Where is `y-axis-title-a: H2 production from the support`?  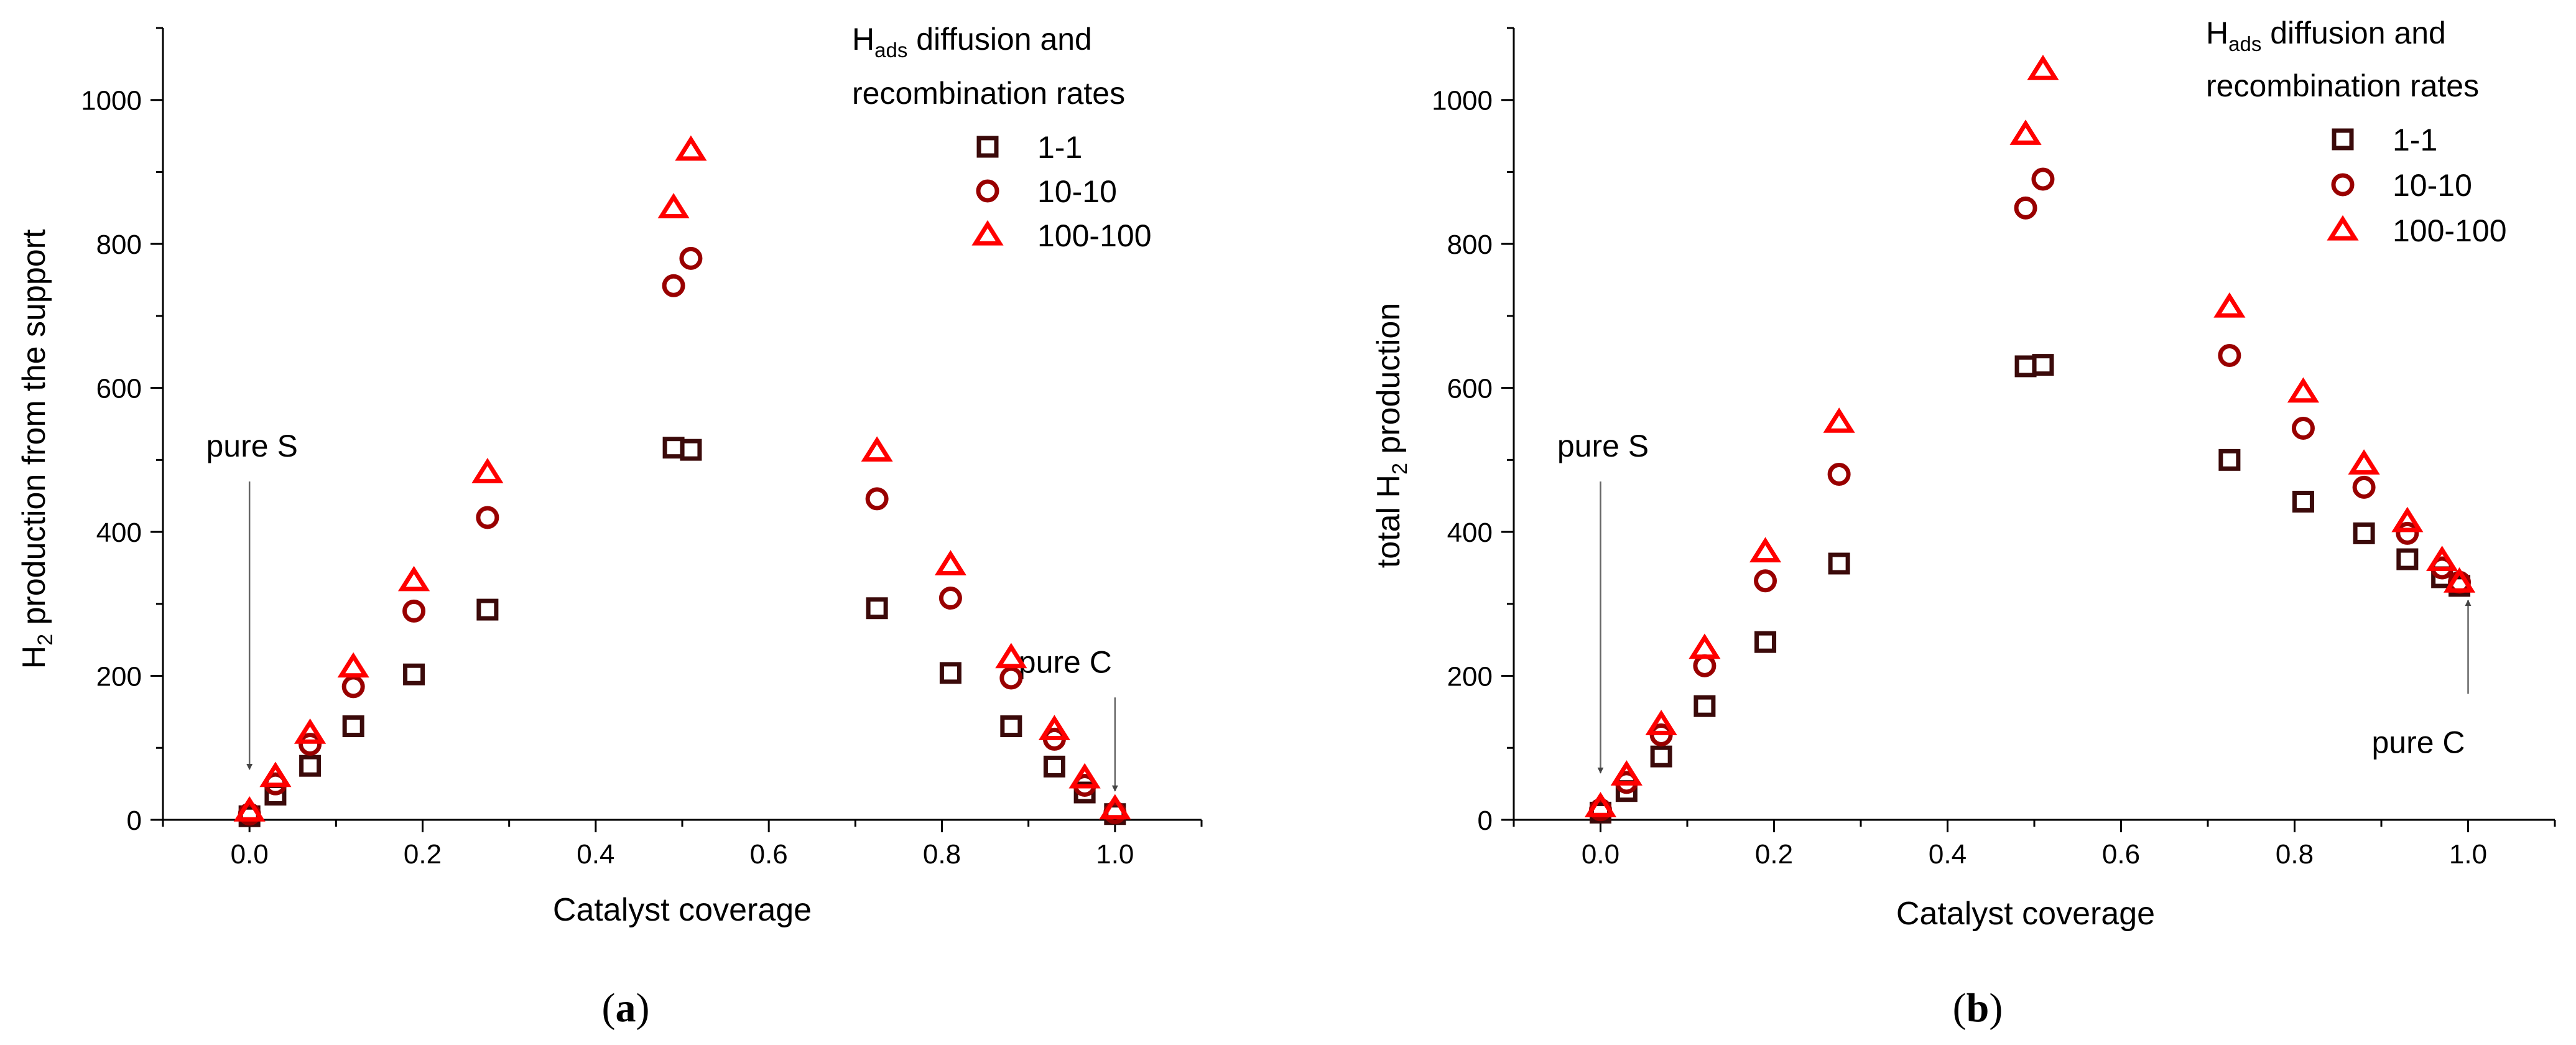
y-axis-title-a: H2 production from the support is located at coordinates (37, 449).